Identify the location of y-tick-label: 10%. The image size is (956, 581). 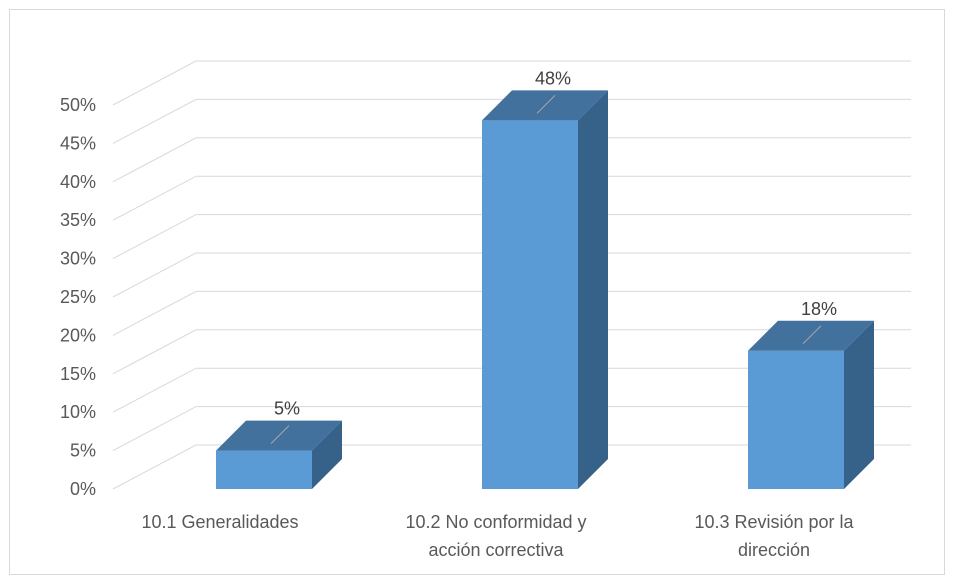
(78, 412).